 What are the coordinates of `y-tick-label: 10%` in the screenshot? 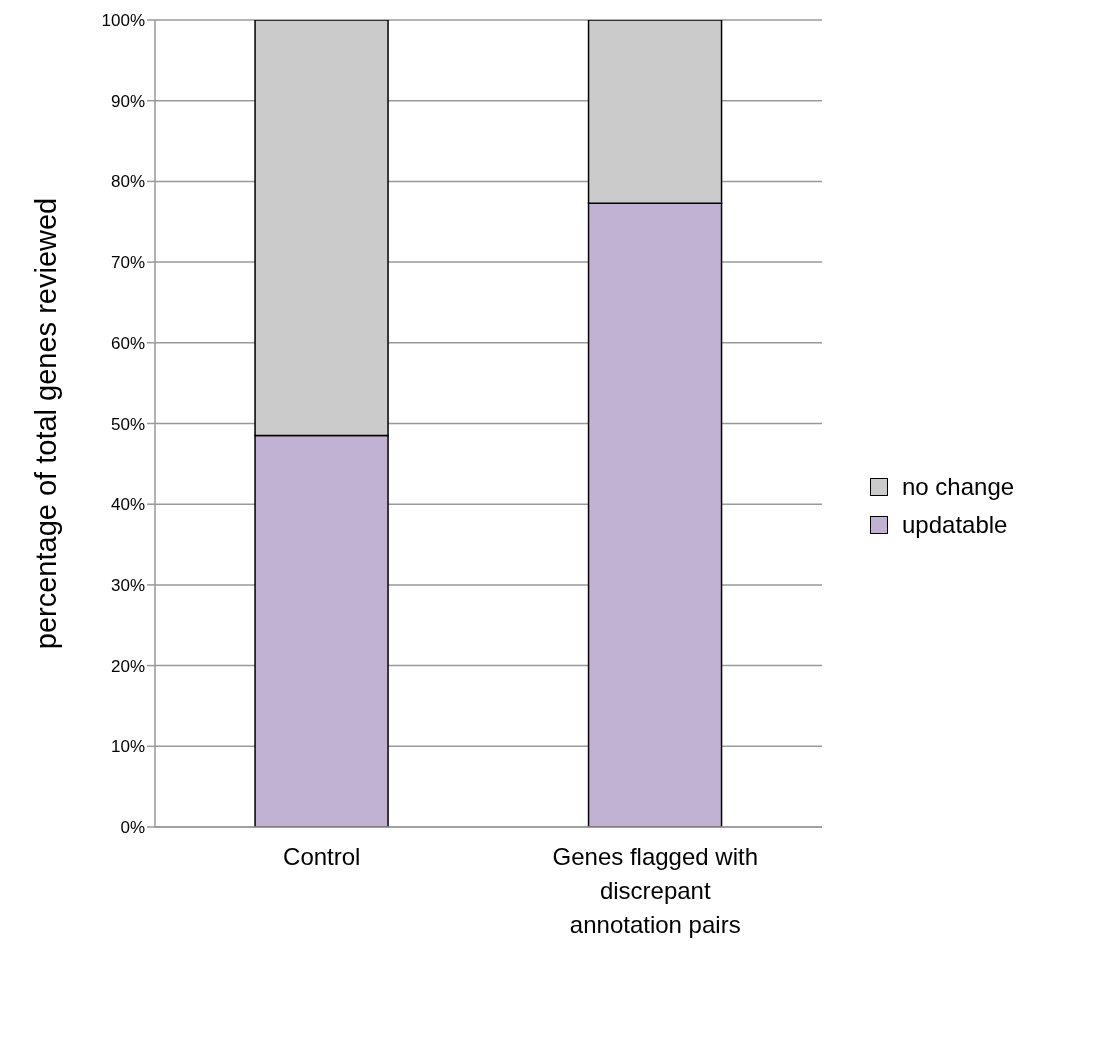 It's located at (127, 747).